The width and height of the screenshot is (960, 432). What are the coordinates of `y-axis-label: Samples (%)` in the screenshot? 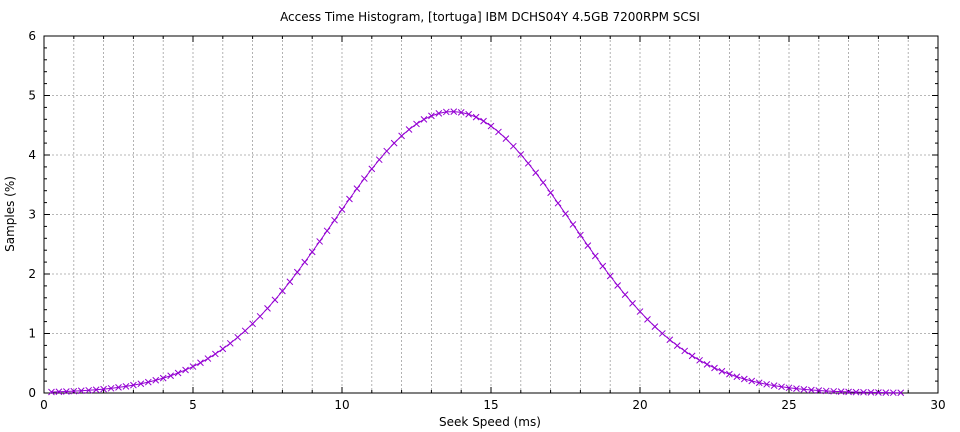 It's located at (10, 214).